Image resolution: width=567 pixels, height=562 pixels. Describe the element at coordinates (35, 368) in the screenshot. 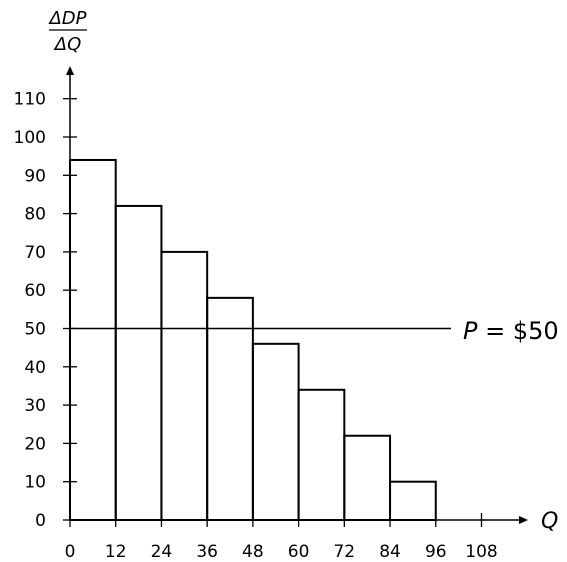

I see `y-tick-label-40: 40` at that location.